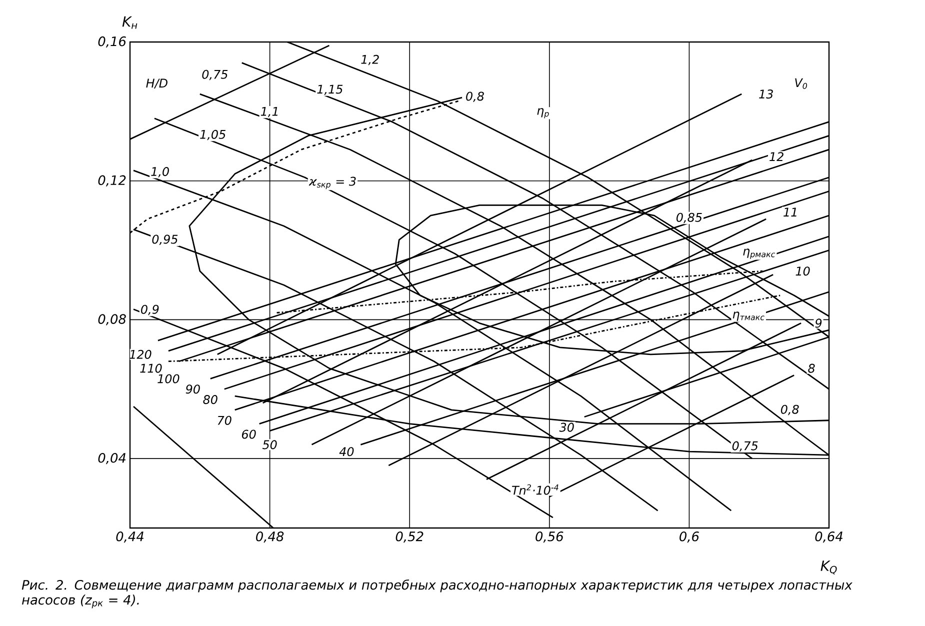  I want to click on annotation: Tn$^{2}$·10$^{-4}$, so click(535, 489).